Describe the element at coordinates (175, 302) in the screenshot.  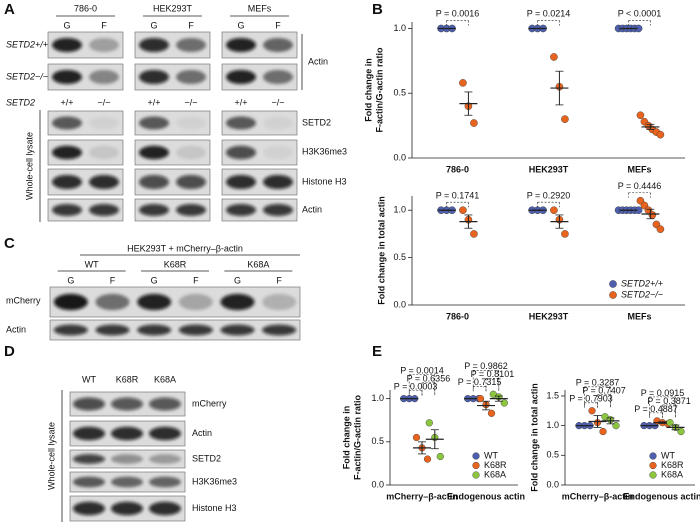
I see `blot` at that location.